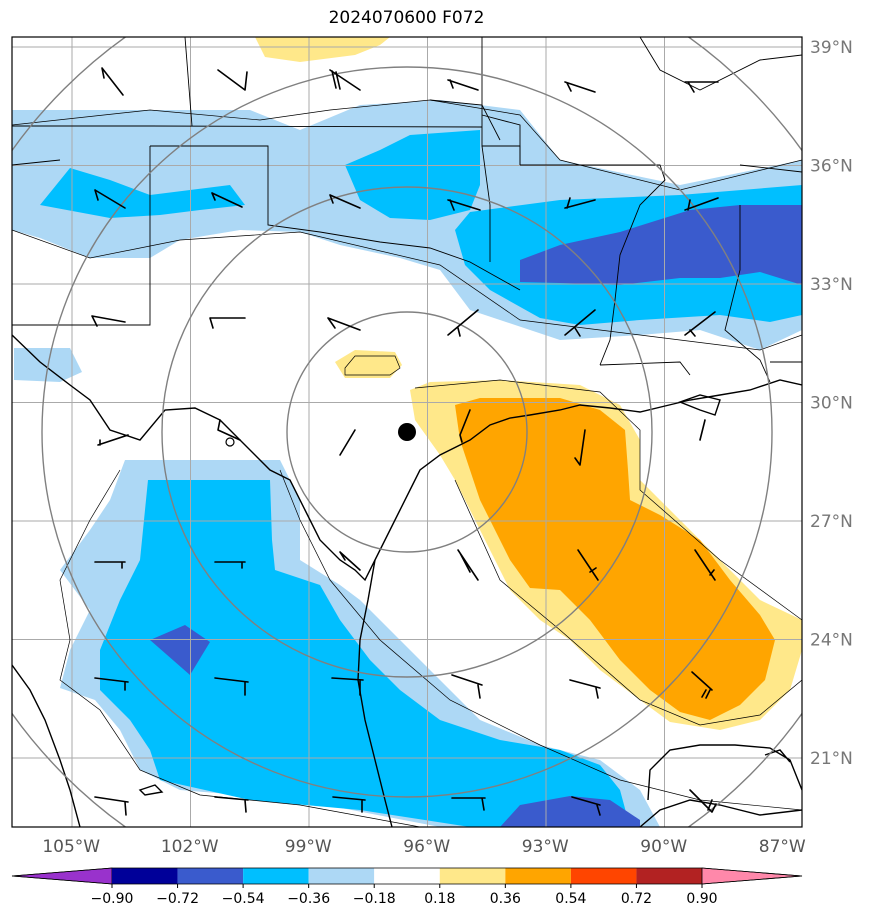  What do you see at coordinates (636, 899) in the screenshot?
I see `colorbar-tick-label: 0.72` at bounding box center [636, 899].